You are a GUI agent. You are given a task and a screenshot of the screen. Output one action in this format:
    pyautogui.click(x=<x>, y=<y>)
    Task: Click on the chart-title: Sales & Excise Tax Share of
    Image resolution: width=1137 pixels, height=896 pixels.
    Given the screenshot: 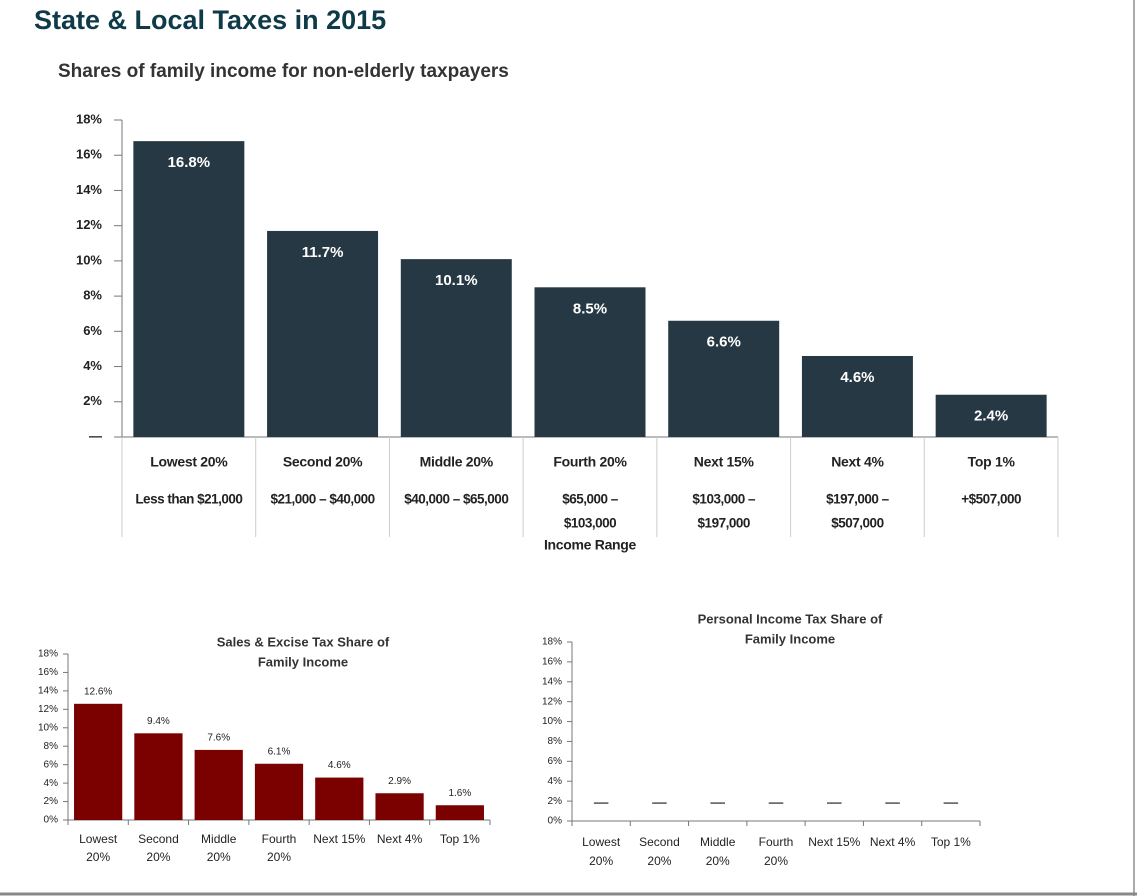 What is the action you would take?
    pyautogui.click(x=303, y=641)
    